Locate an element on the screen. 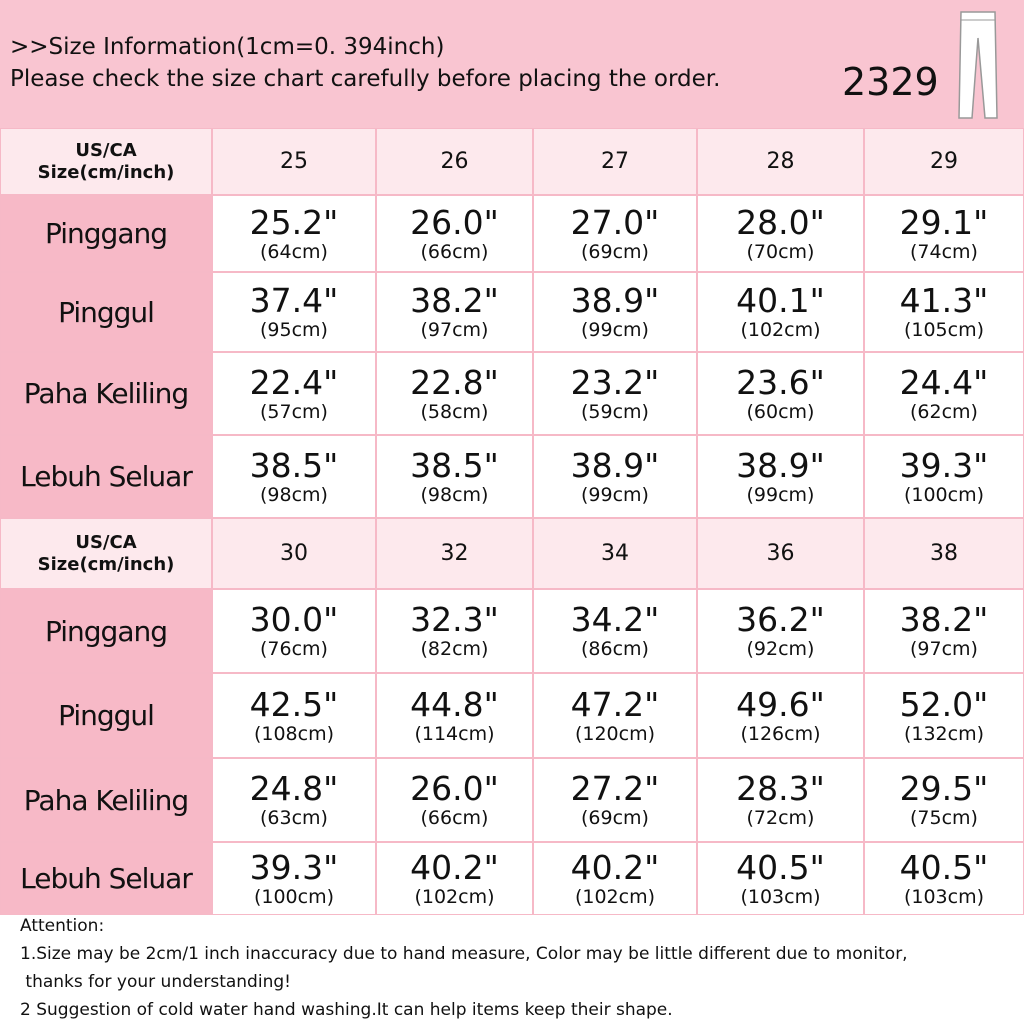 This screenshot has height=1024, width=1024. row-label: Pinggul is located at coordinates (106, 312).